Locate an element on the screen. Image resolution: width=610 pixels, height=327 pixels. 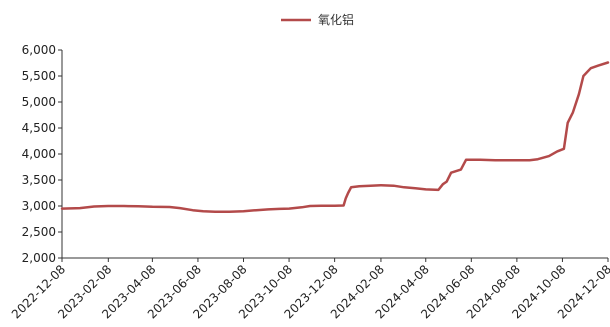
y-tick-label: 3,000 is located at coordinates (39, 206).